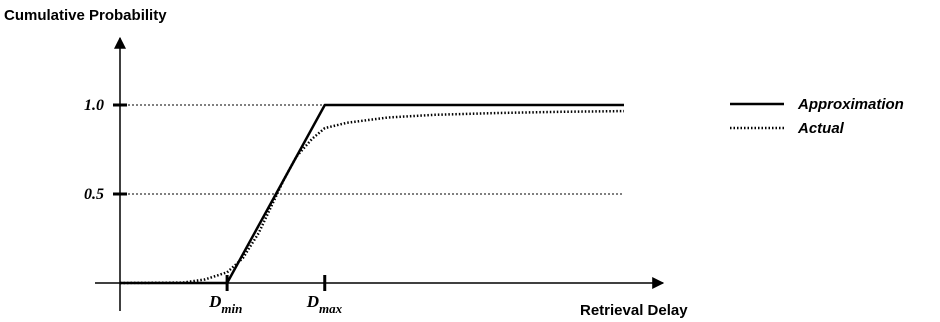  I want to click on legend: Approximation Actual, so click(817, 116).